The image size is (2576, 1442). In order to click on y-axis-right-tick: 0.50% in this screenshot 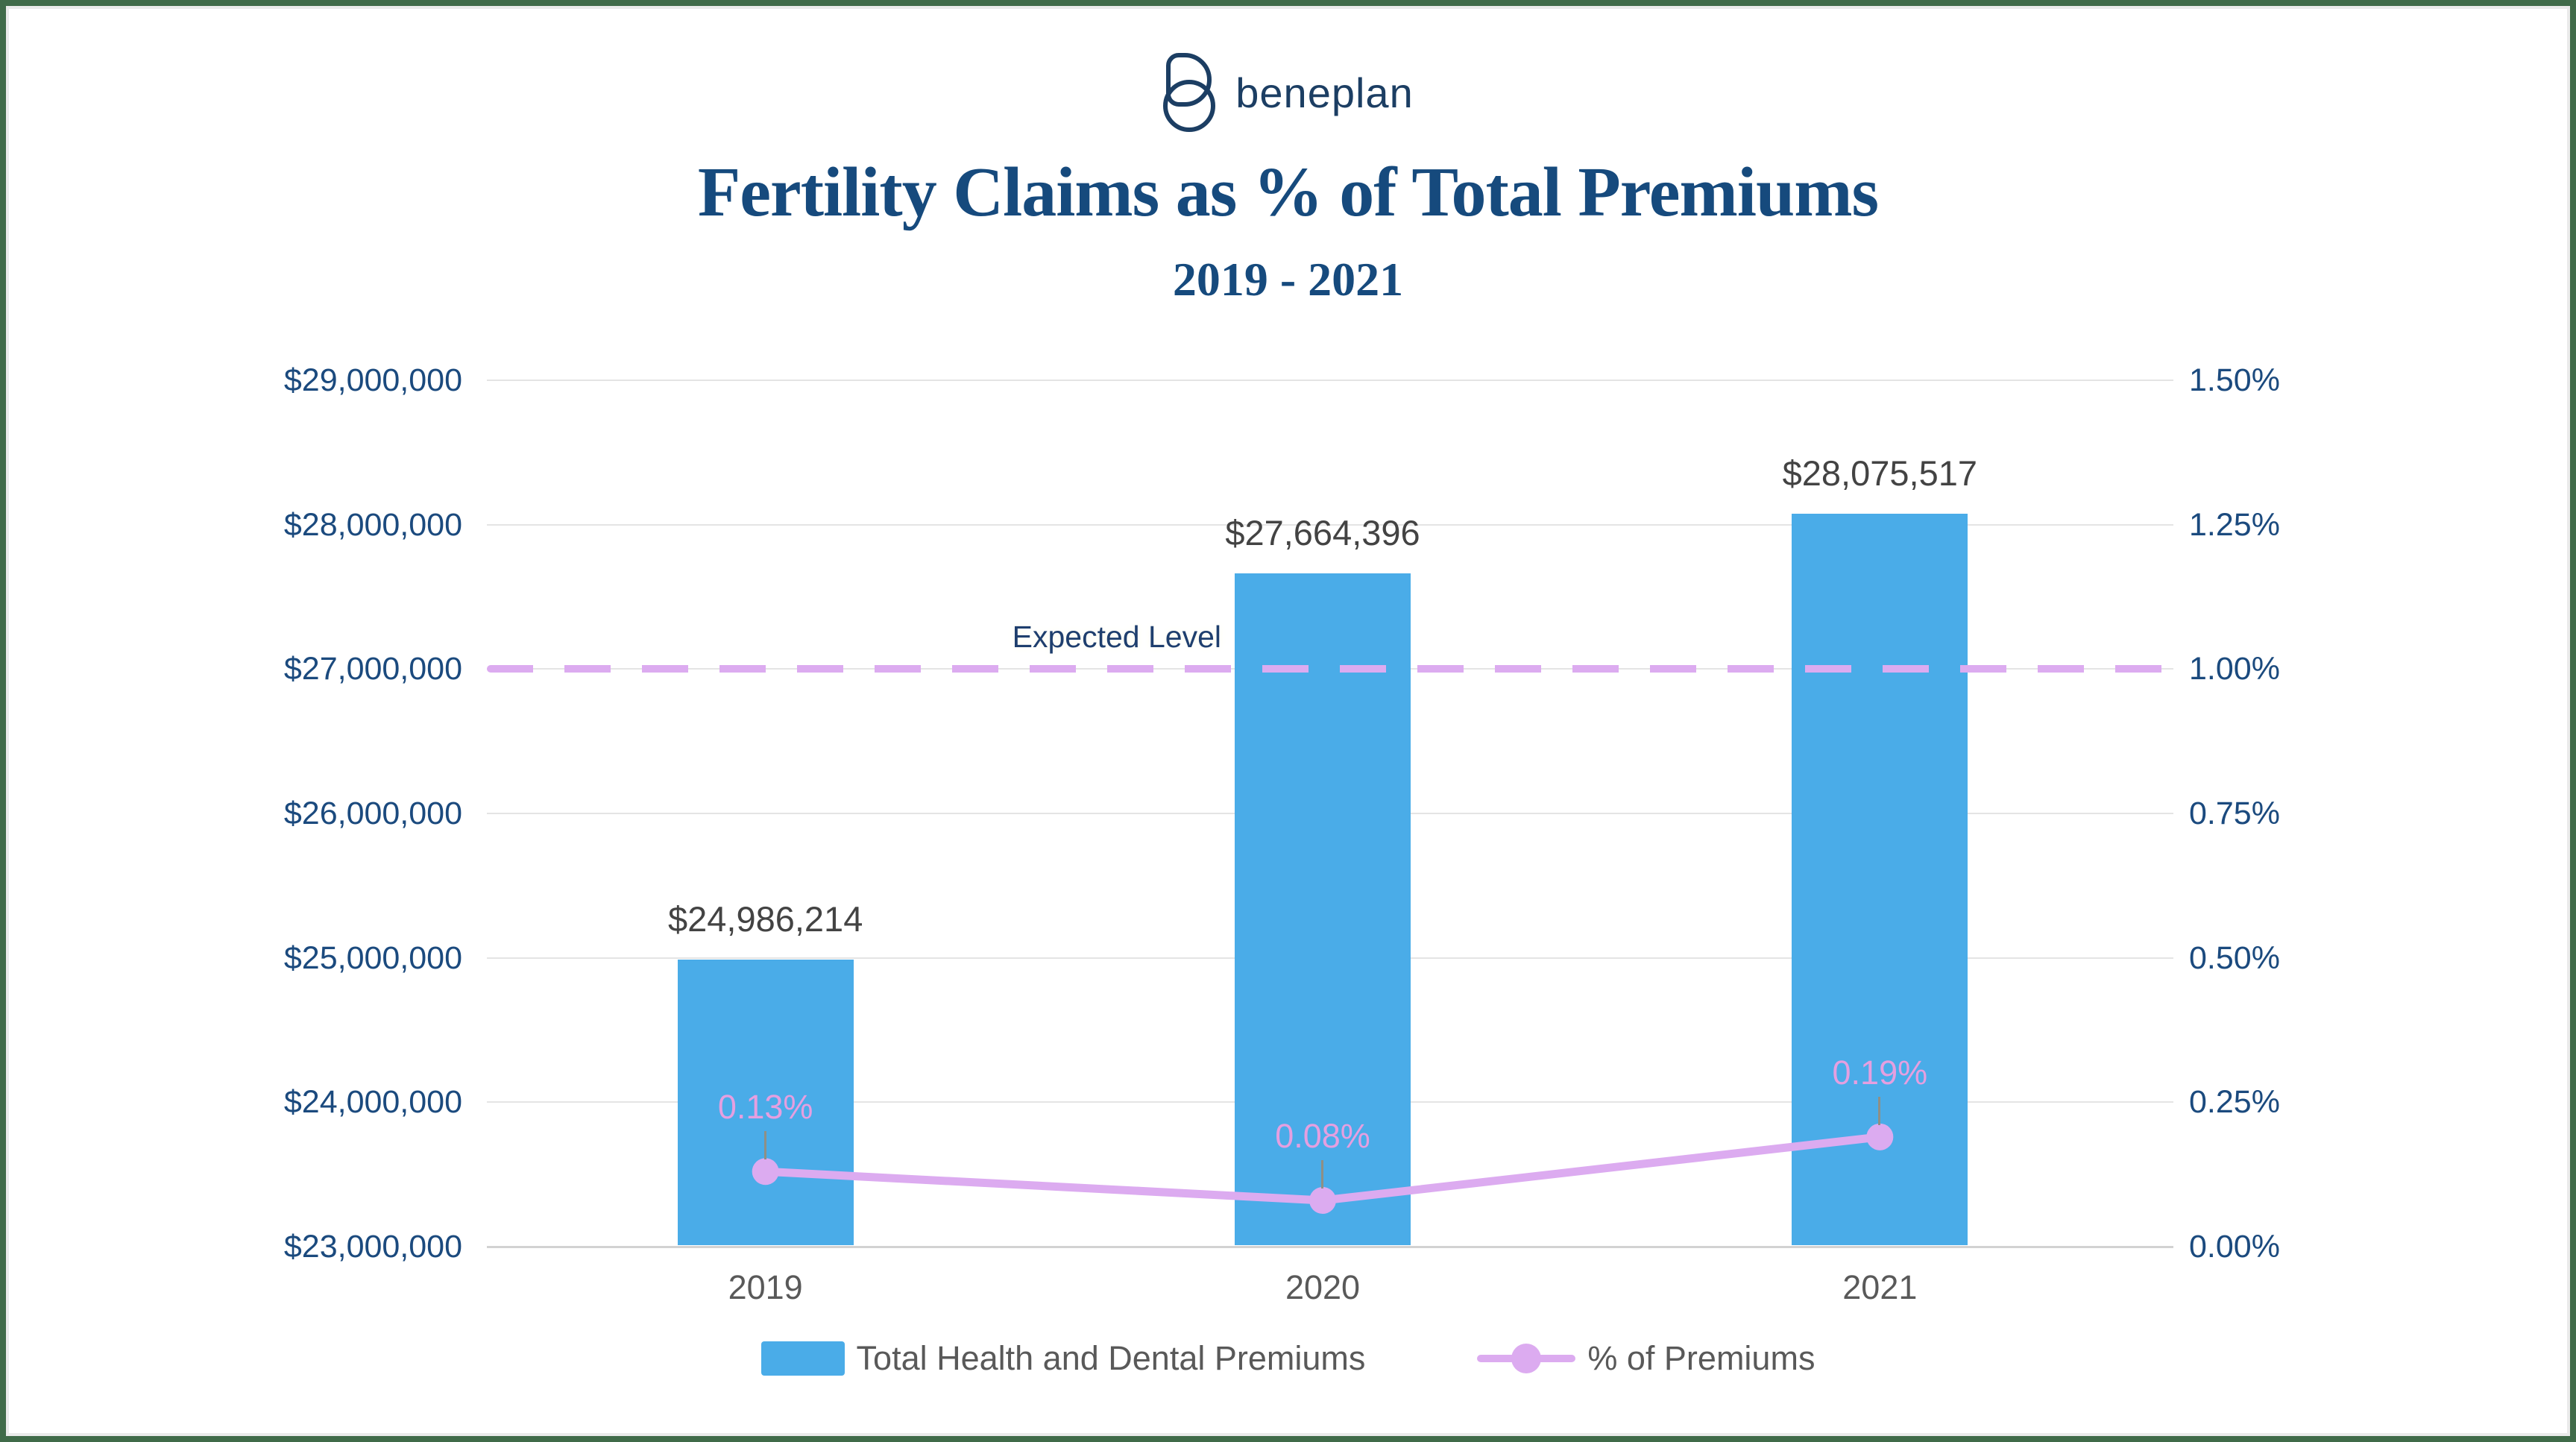, I will do `click(2234, 958)`.